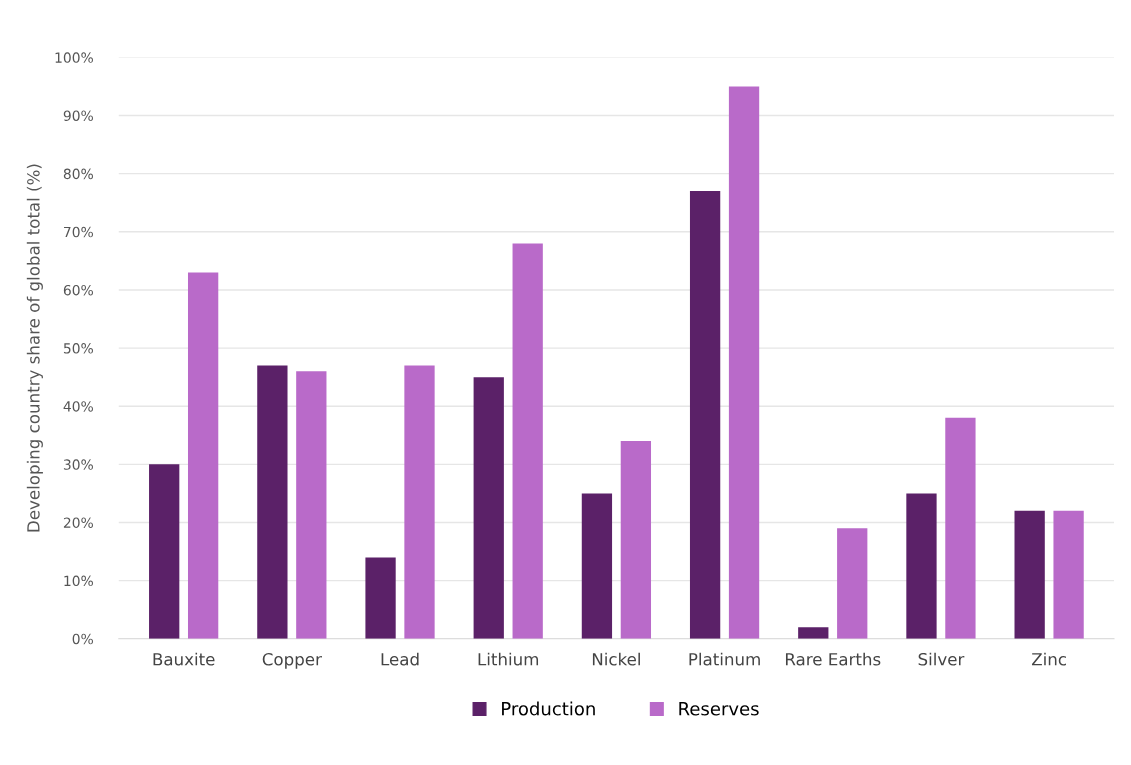 The image size is (1131, 765). I want to click on x-tick-label: Nickel, so click(616, 659).